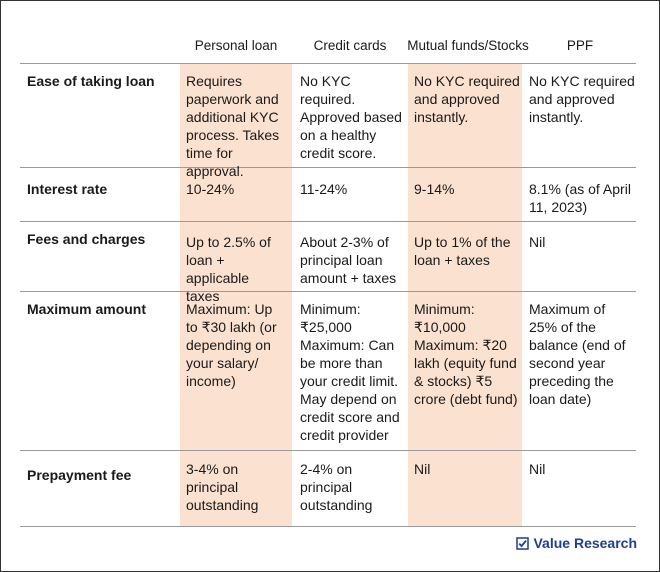 The height and width of the screenshot is (572, 660). What do you see at coordinates (537, 242) in the screenshot?
I see `cell-fees-ppf: Nil` at bounding box center [537, 242].